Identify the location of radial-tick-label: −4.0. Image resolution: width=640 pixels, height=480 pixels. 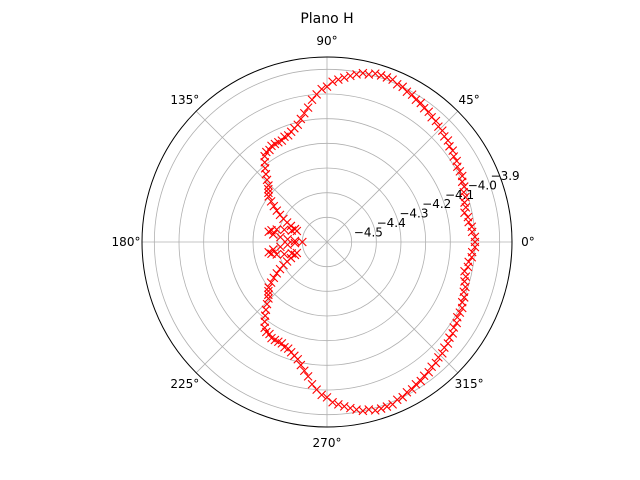
(482, 185).